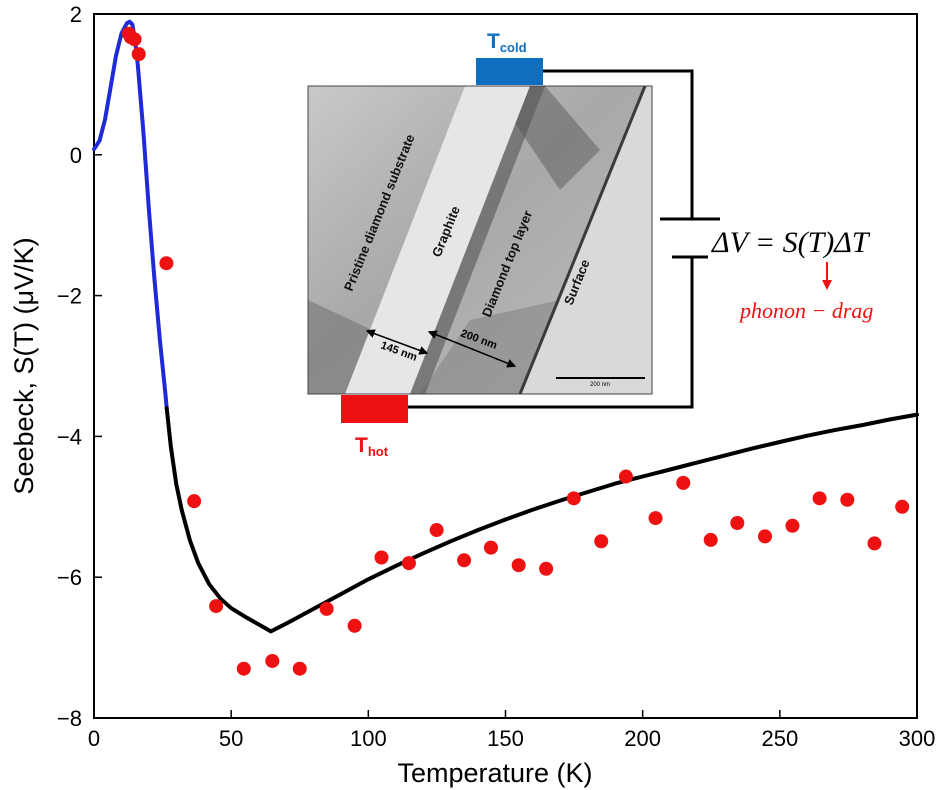 Image resolution: width=945 pixels, height=790 pixels. I want to click on surface-region, so click(586, 240).